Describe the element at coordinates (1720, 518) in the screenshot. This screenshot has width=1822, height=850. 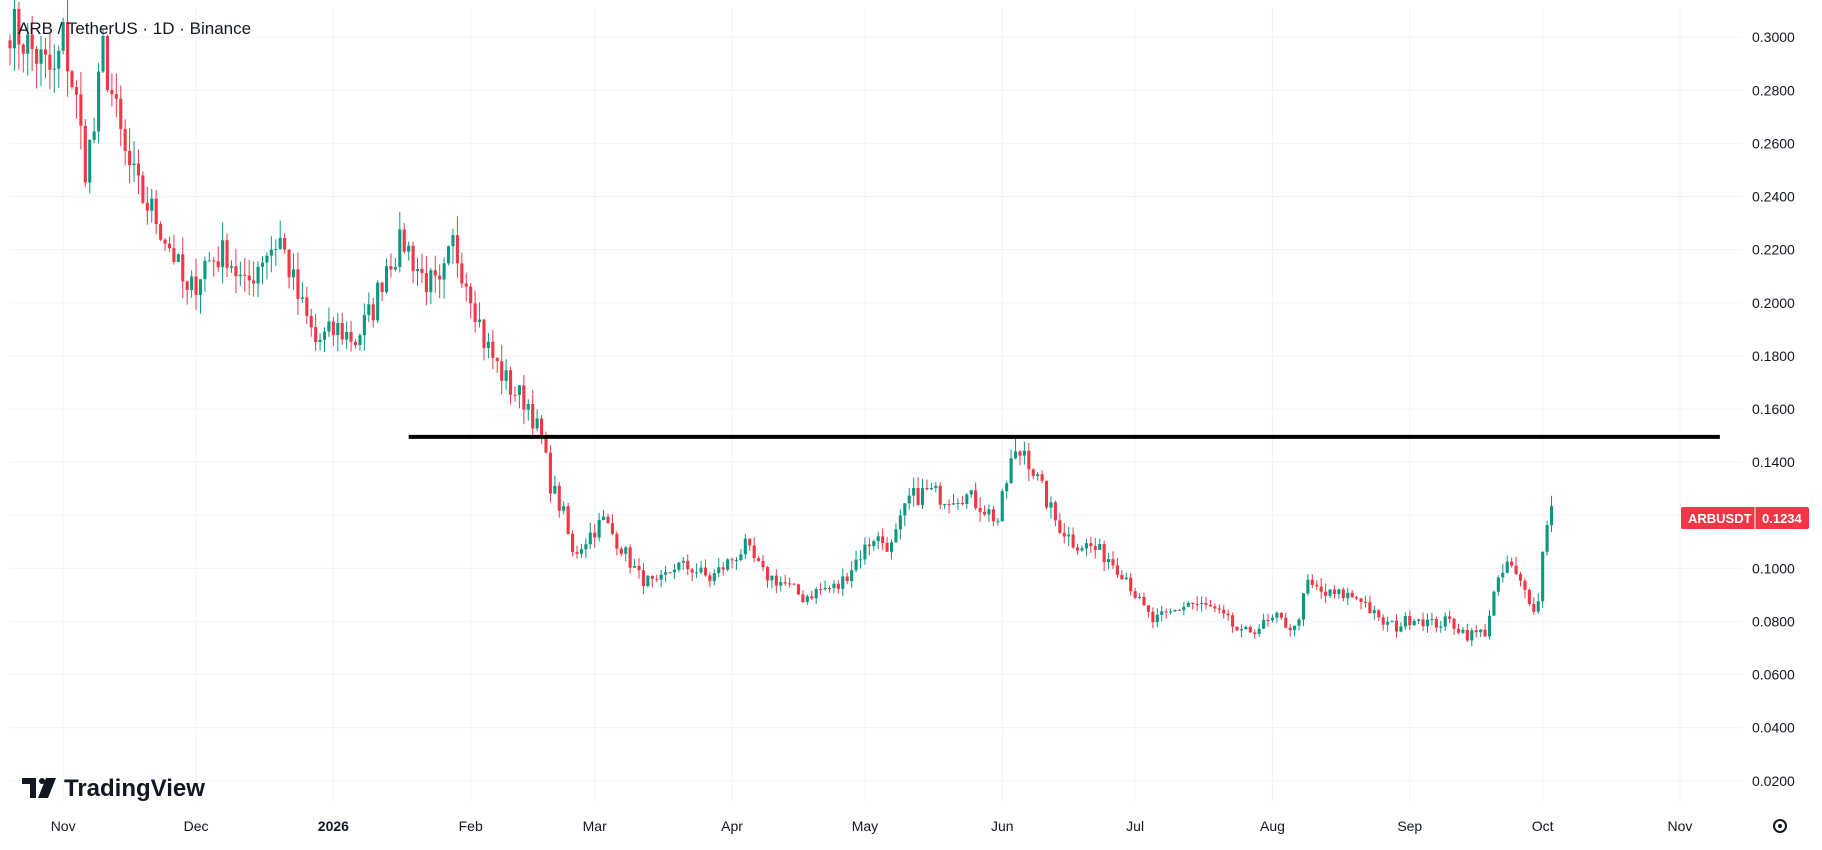
I see `price-badge-symbol: ARBUSDT` at that location.